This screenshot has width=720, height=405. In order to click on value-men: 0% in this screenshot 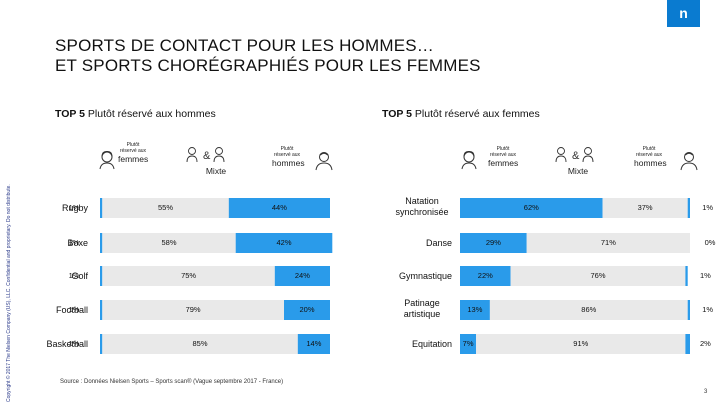, I will do `click(710, 242)`.